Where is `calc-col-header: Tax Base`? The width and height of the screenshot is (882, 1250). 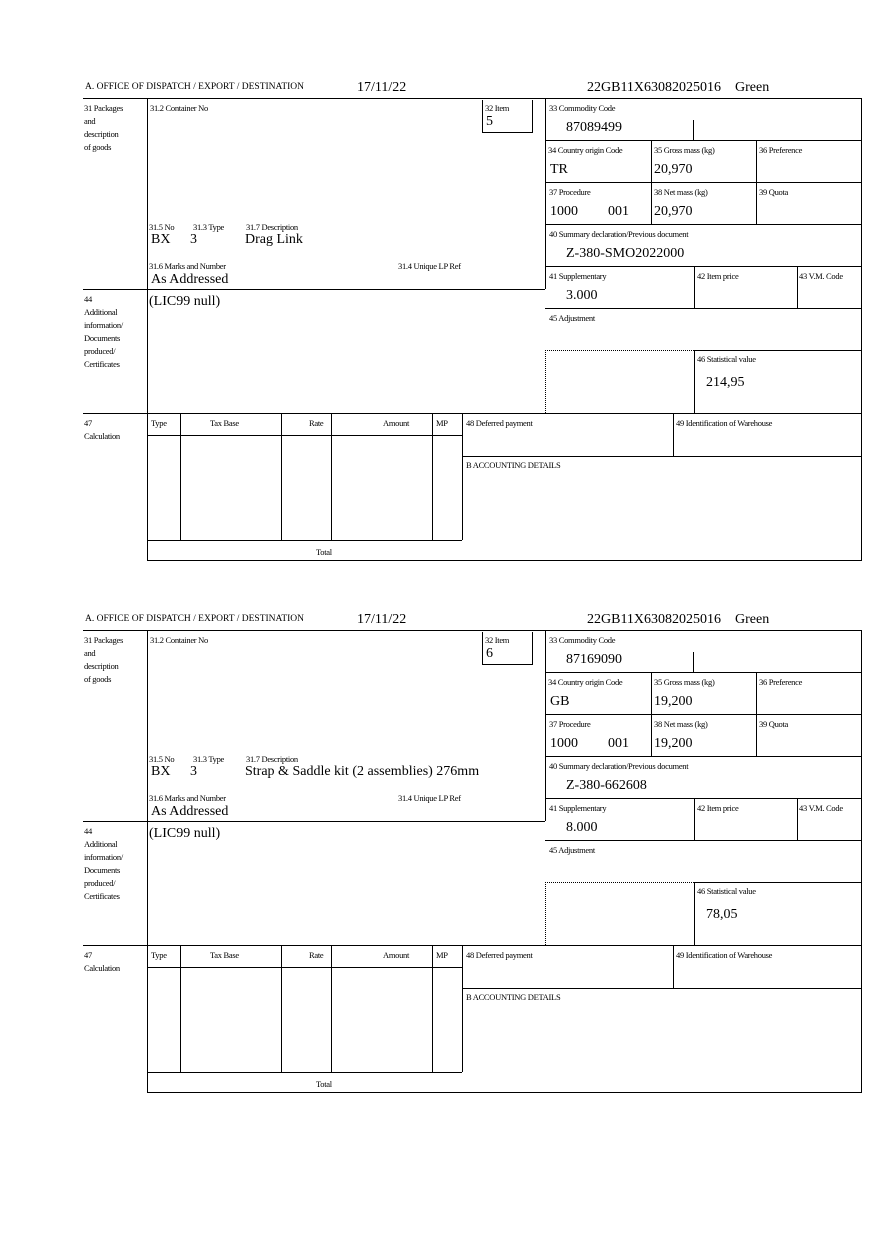
calc-col-header: Tax Base is located at coordinates (224, 423).